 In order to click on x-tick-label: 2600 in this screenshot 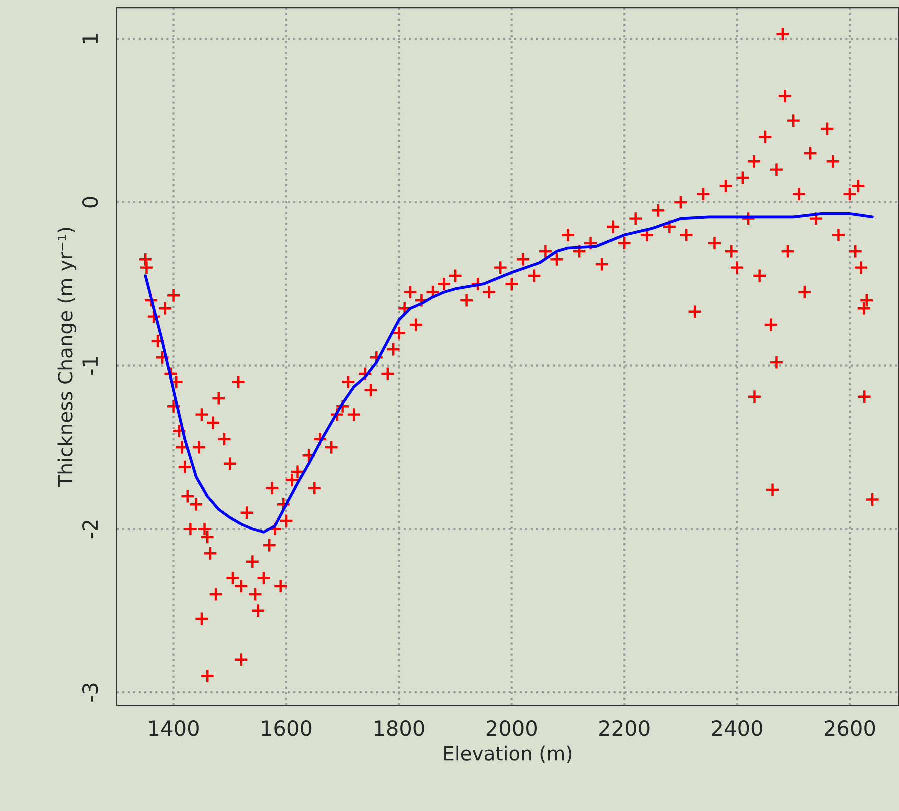, I will do `click(850, 728)`.